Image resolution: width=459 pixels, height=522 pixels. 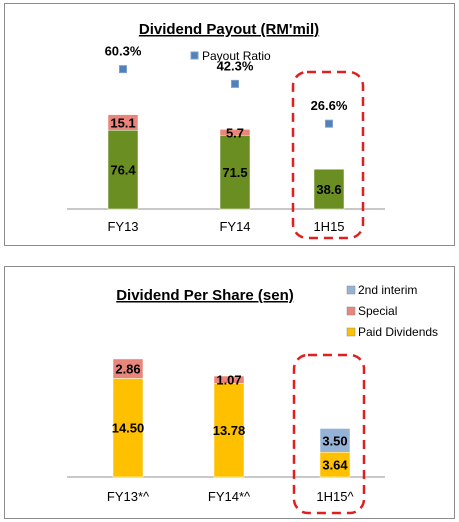 What do you see at coordinates (351, 311) in the screenshot?
I see `legend-swatch-special` at bounding box center [351, 311].